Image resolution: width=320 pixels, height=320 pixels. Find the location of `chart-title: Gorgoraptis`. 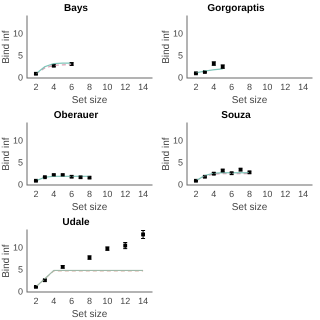

chart-title: Gorgoraptis is located at coordinates (236, 8).